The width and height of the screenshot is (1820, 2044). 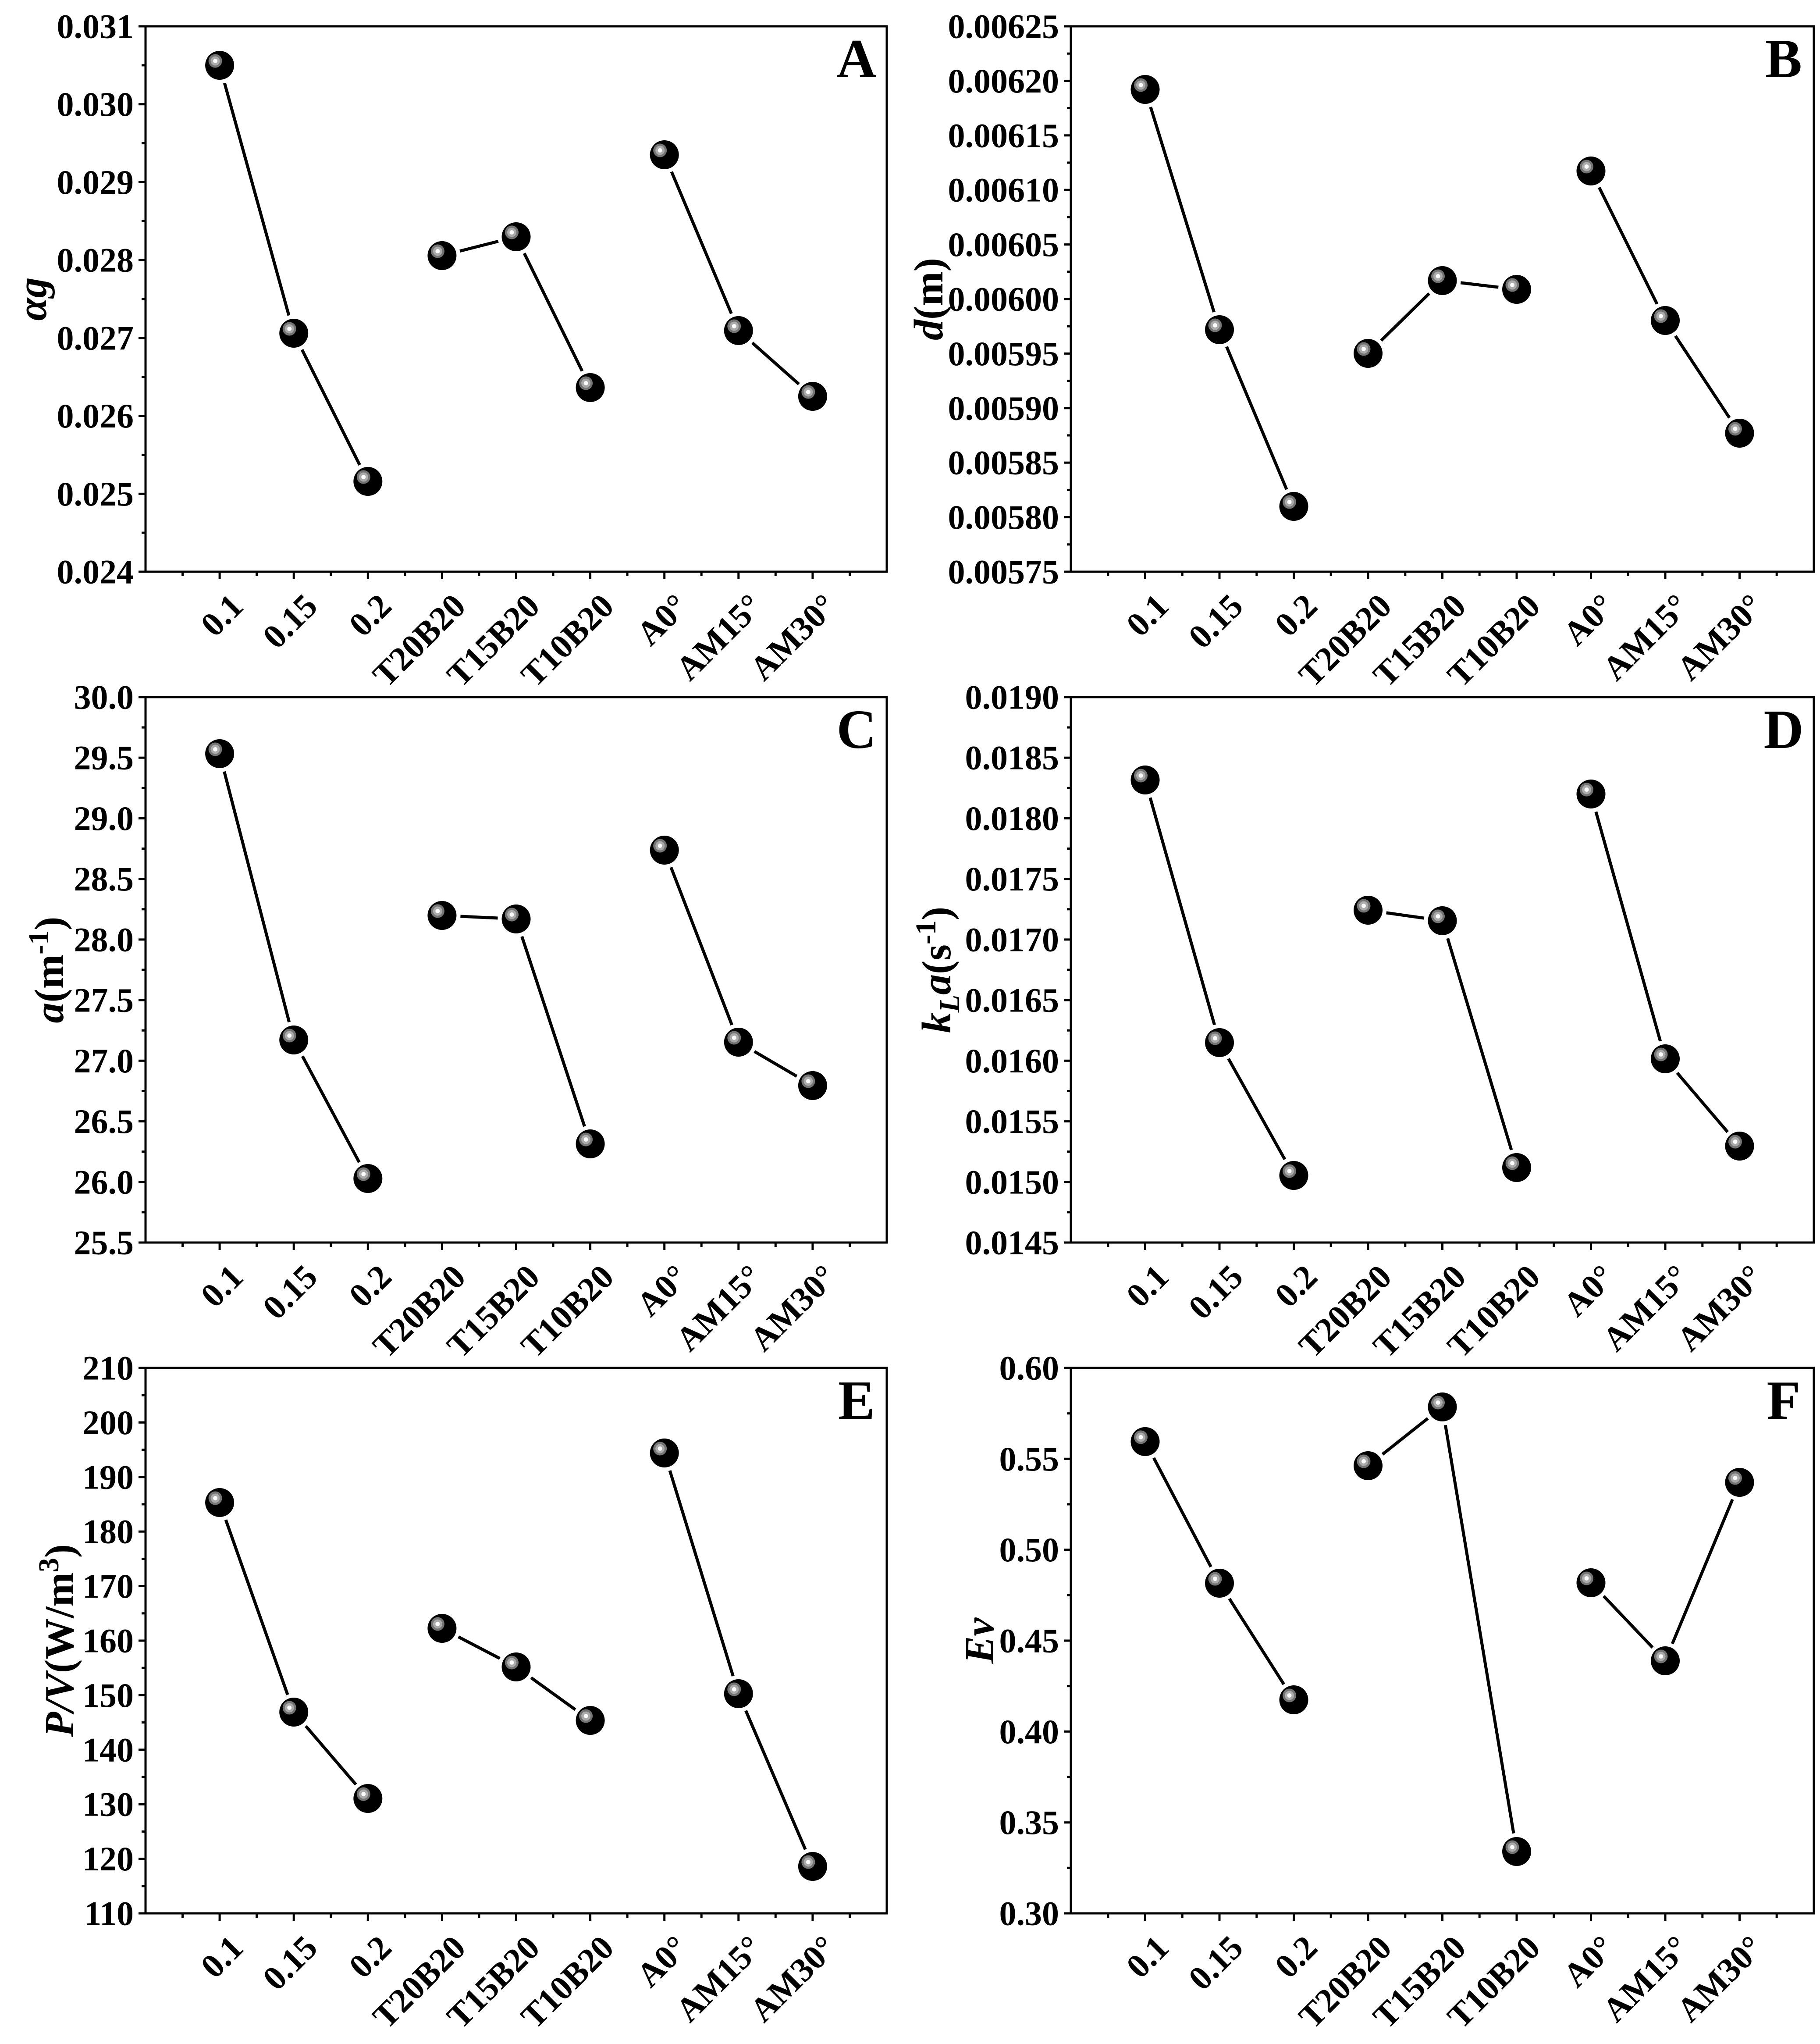 I want to click on svg-text: 0.60, so click(x=1029, y=1368).